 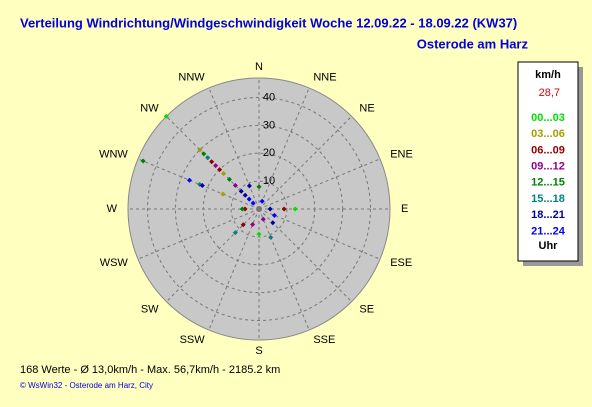 What do you see at coordinates (366, 309) in the screenshot?
I see `direction-label: SE` at bounding box center [366, 309].